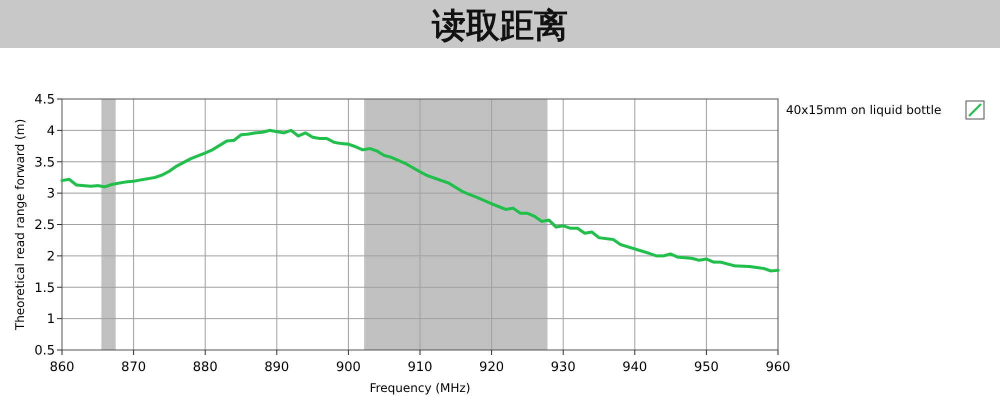  I want to click on y-tick-label: 2.5, so click(44, 226).